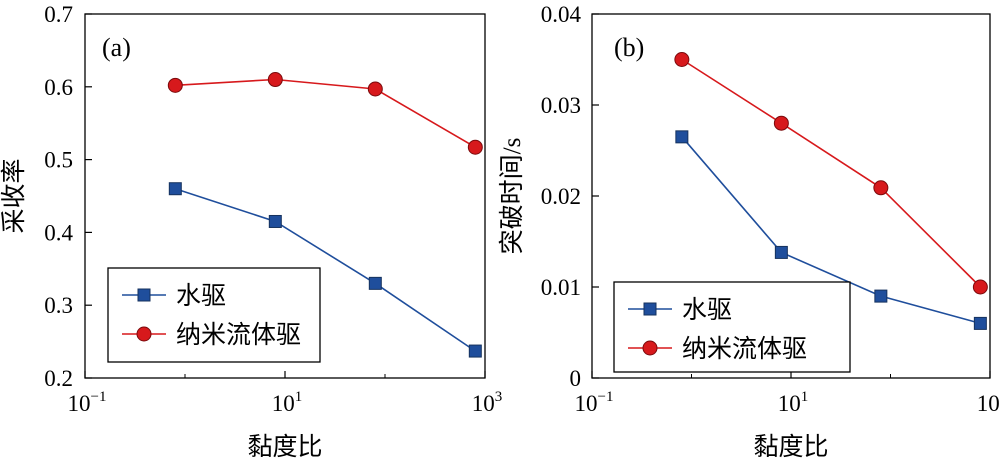 The width and height of the screenshot is (1000, 467). What do you see at coordinates (576, 378) in the screenshot?
I see `y-tick-label: 0` at bounding box center [576, 378].